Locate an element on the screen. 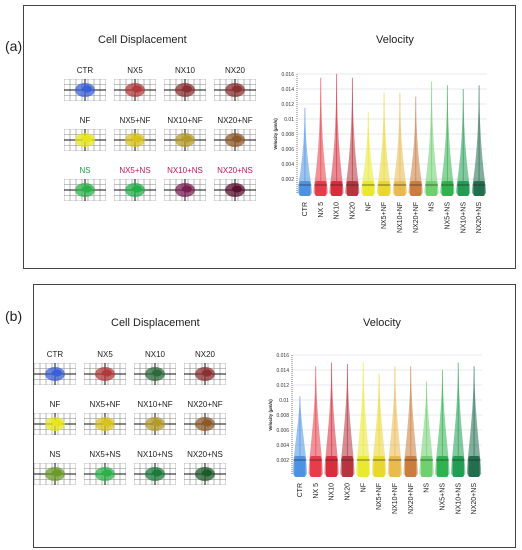 The width and height of the screenshot is (522, 550). panel-b-label: (b) is located at coordinates (14, 316).